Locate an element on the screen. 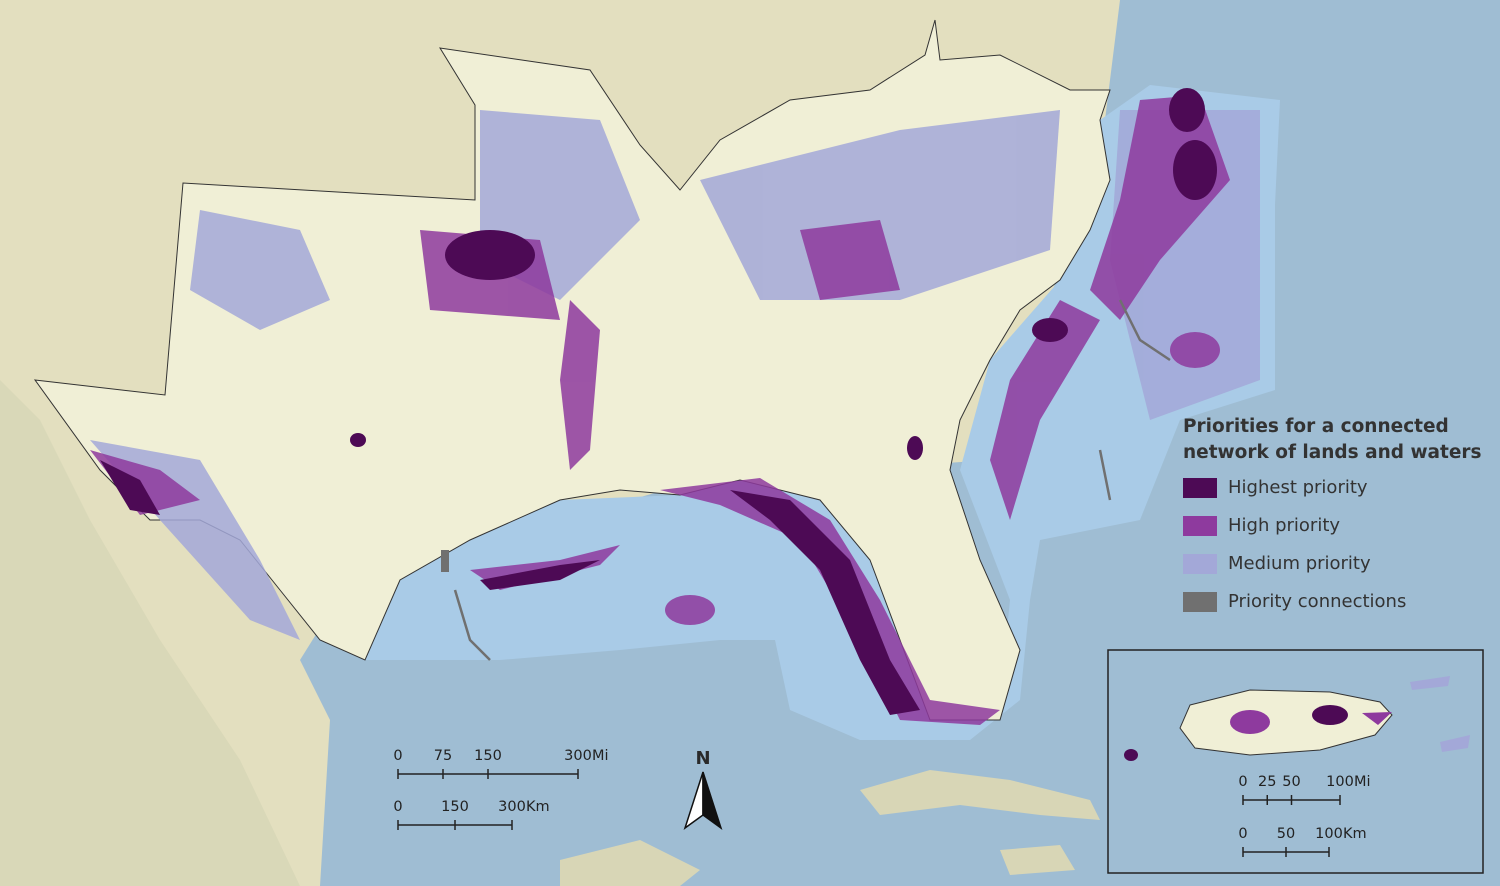 Image resolution: width=1500 pixels, height=886 pixels. scale-label: 25 is located at coordinates (1267, 782).